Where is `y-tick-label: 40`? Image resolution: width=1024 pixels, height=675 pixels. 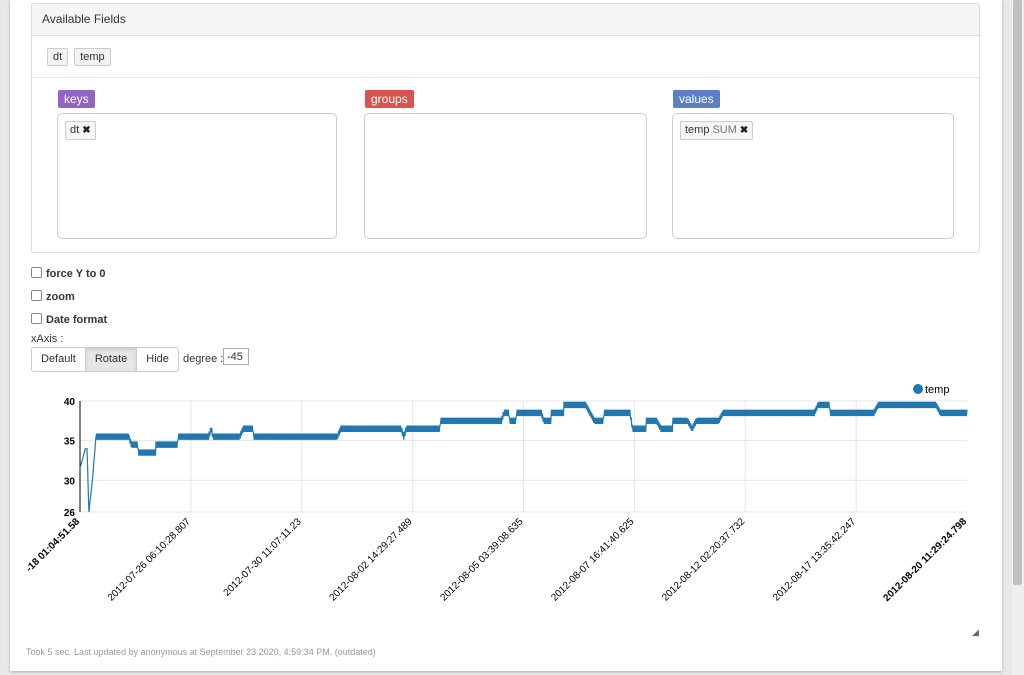
y-tick-label: 40 is located at coordinates (70, 402).